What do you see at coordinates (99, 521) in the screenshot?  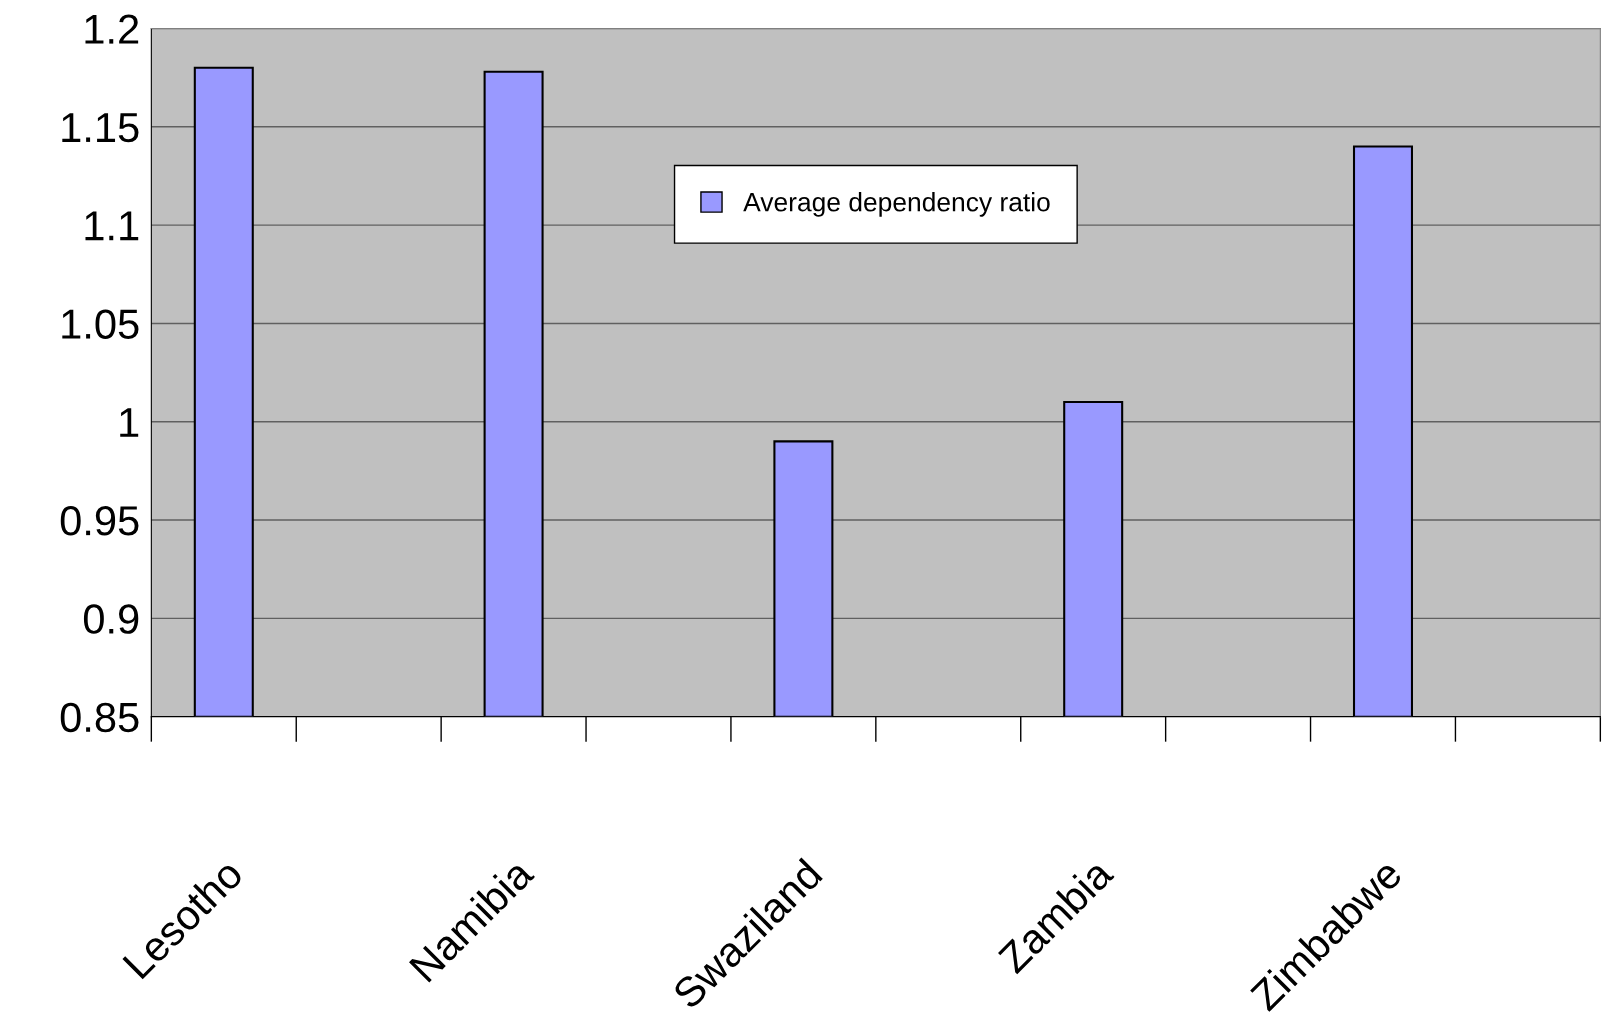 I see `y-tick-label: 0.95` at bounding box center [99, 521].